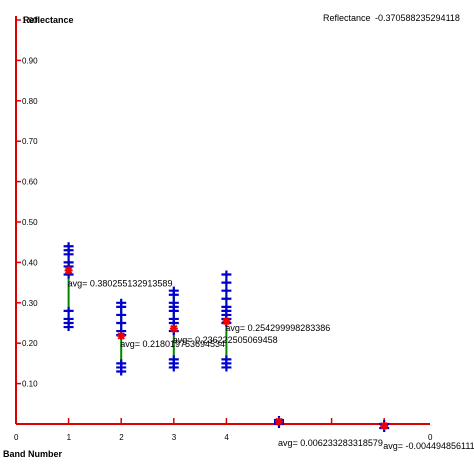  I want to click on band-1-avg-label: avg= 0.380255132913589, so click(120, 284).